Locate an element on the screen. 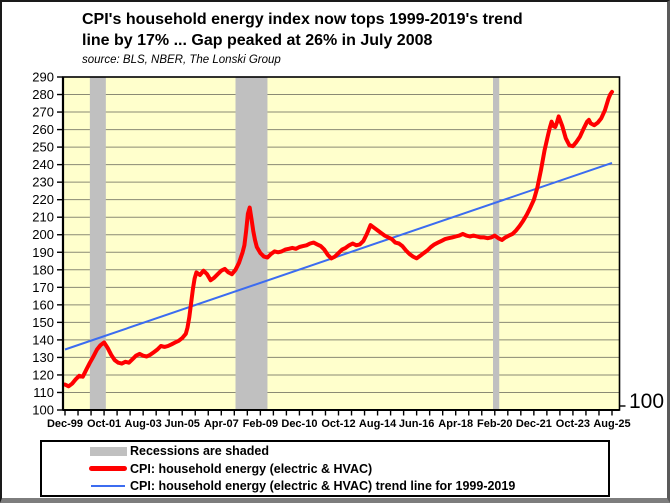 The image size is (670, 503). x-tick-label: Aug-25 is located at coordinates (611, 424).